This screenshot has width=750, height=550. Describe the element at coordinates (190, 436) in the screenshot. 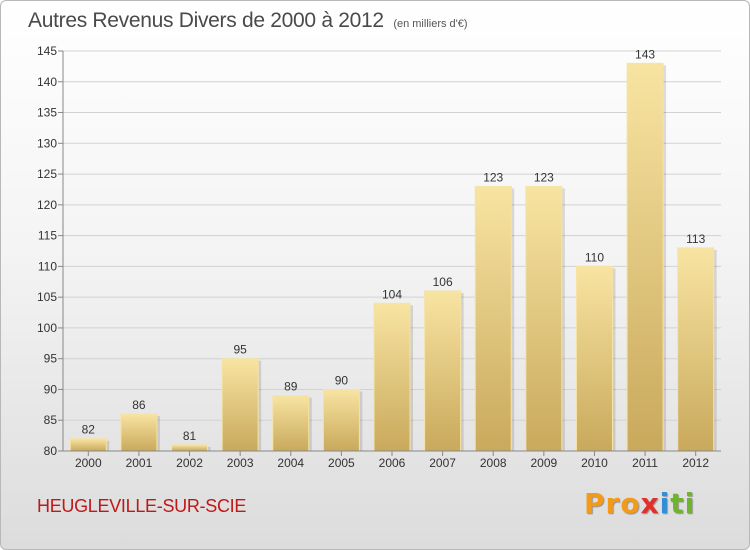

I see `data-label-2002: 81` at that location.